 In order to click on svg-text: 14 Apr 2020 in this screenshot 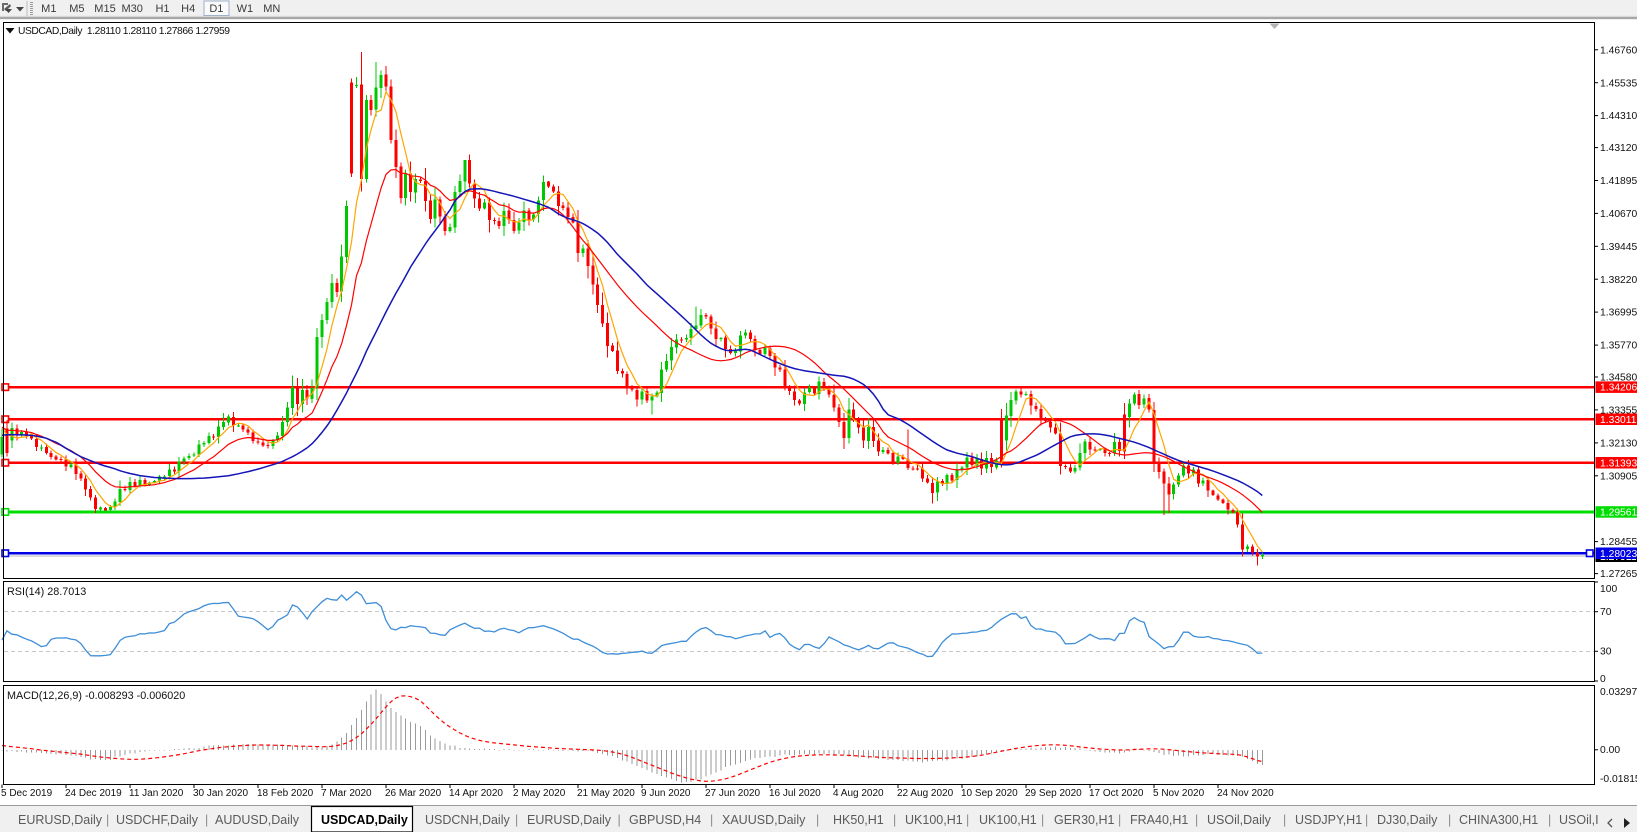, I will do `click(476, 793)`.